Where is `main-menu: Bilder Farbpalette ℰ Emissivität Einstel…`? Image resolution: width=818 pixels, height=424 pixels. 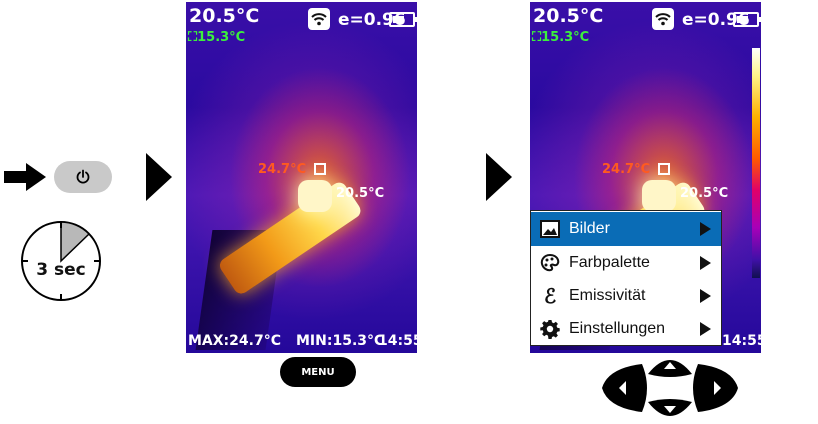
main-menu: Bilder Farbpalette ℰ Emissivität Einstel… is located at coordinates (626, 278).